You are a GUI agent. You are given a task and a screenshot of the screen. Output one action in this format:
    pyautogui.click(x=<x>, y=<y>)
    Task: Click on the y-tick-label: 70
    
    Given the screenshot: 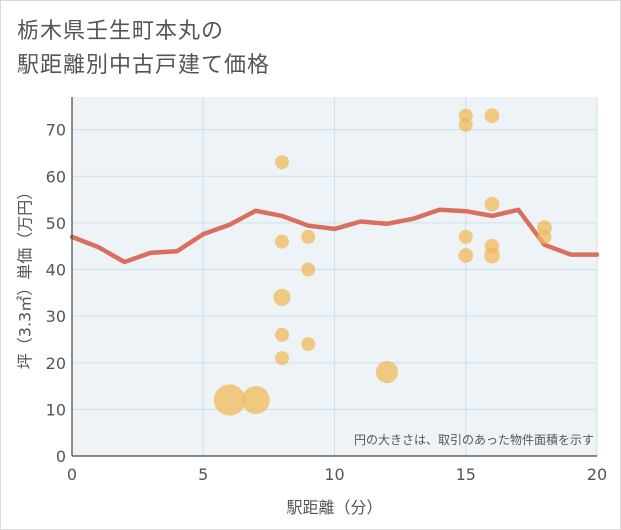 What is the action you would take?
    pyautogui.click(x=56, y=130)
    